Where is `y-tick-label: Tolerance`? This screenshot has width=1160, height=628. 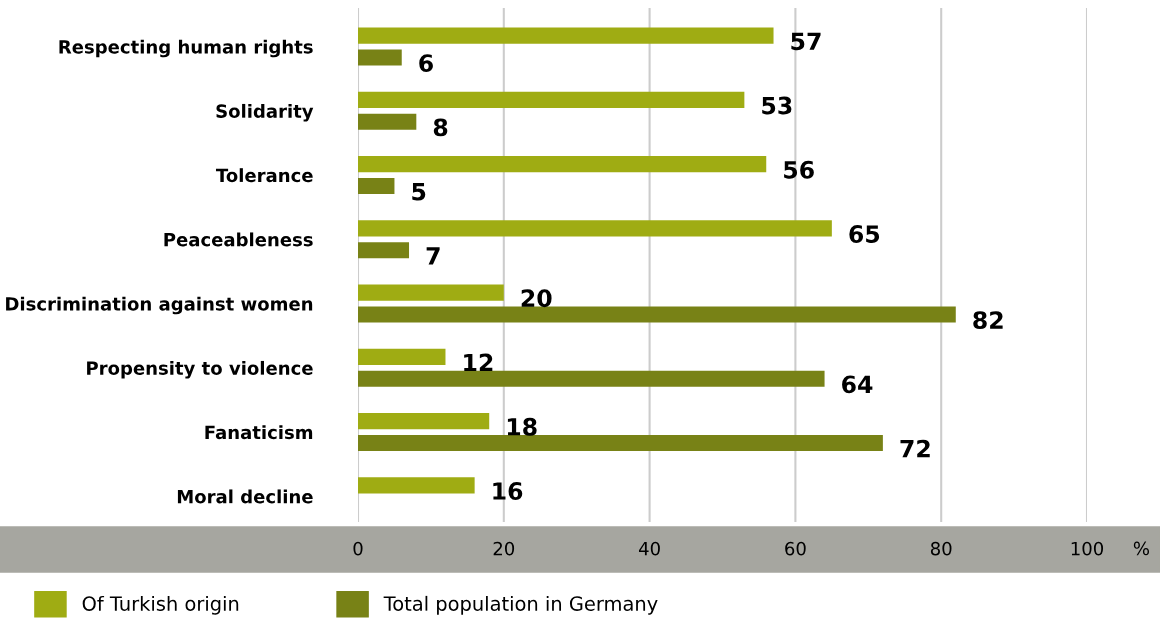 y-tick-label: Tolerance is located at coordinates (264, 175).